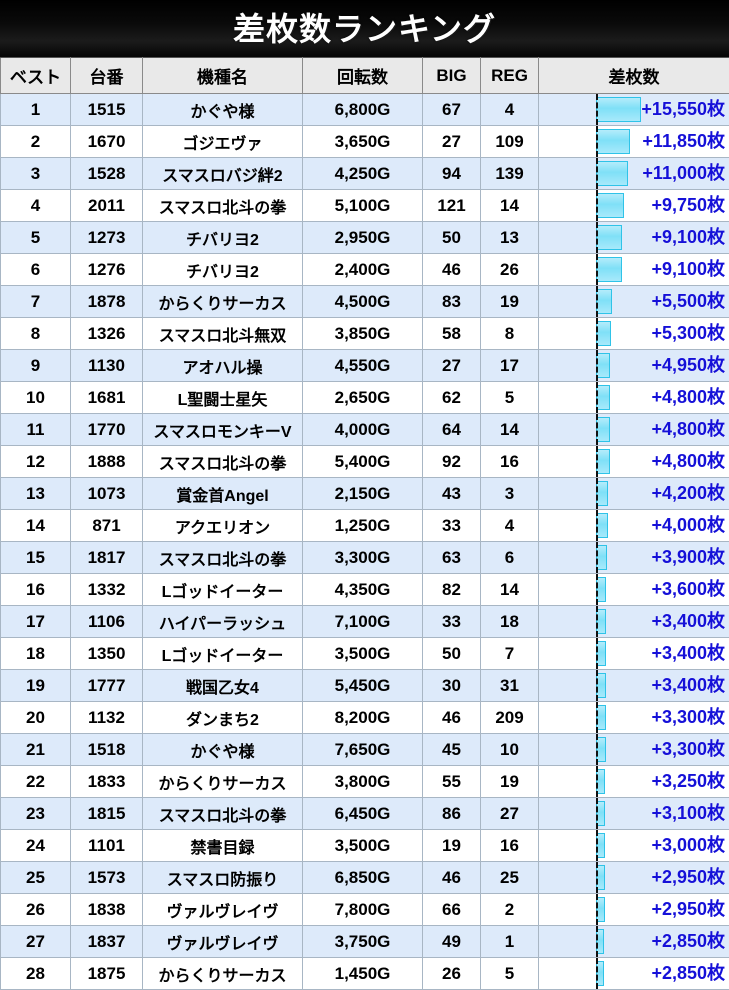 This screenshot has height=990, width=729. I want to click on cell-big: 62, so click(451, 397).